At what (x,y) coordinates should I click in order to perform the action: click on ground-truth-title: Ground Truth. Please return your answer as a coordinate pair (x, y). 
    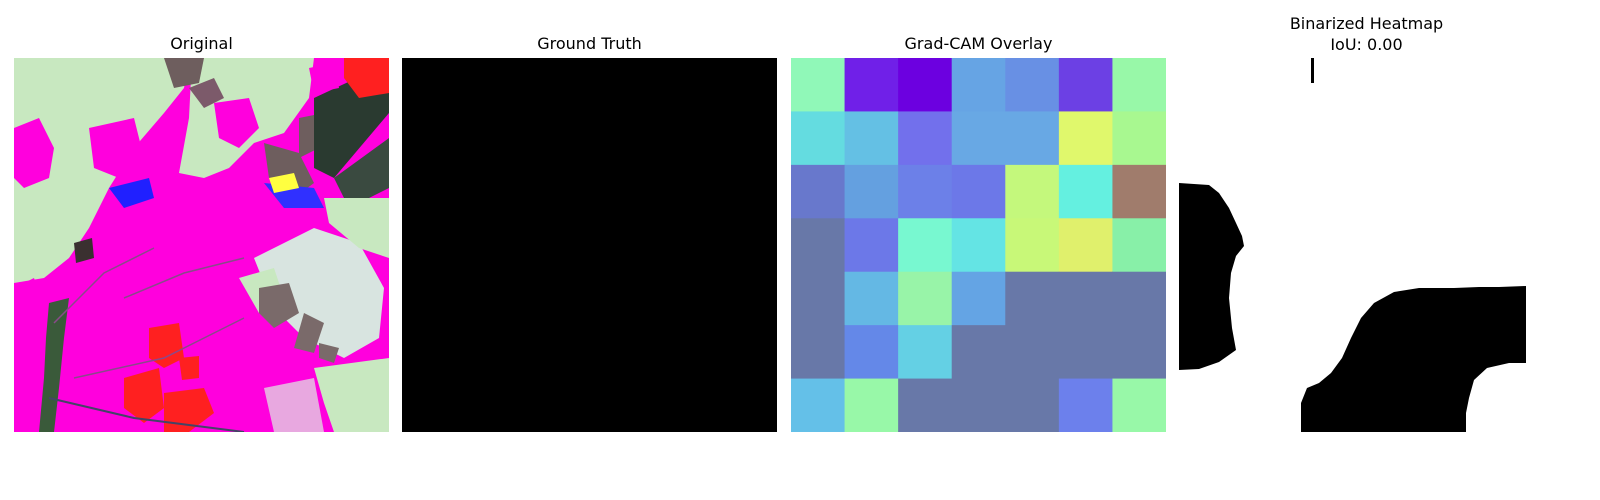
    Looking at the image, I should click on (589, 43).